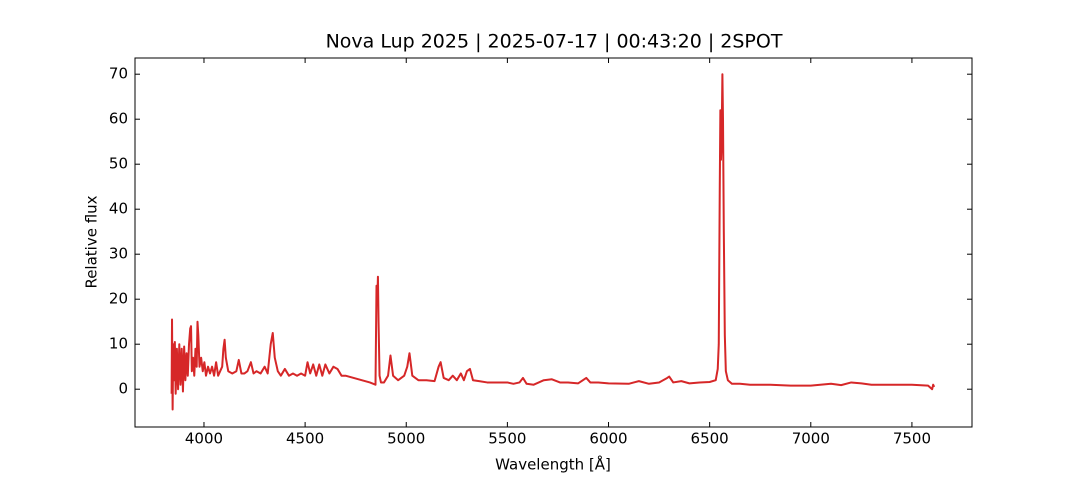 This screenshot has width=1080, height=480. I want to click on y-tick-label: 60, so click(118, 119).